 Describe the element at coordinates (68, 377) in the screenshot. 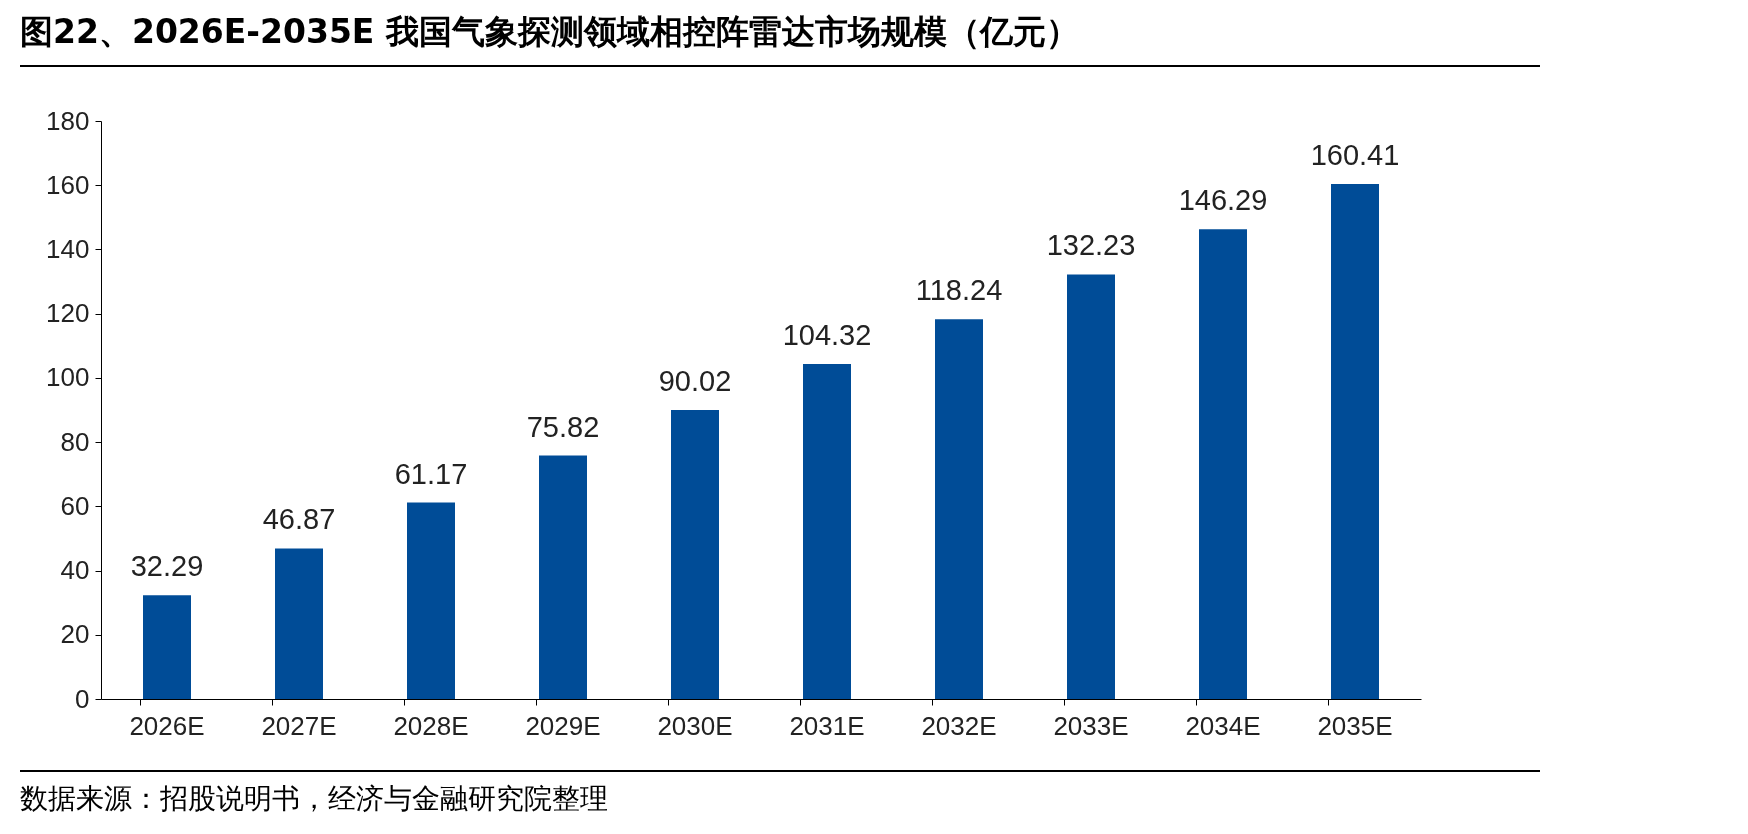

I see `y-tick-label: 100` at that location.